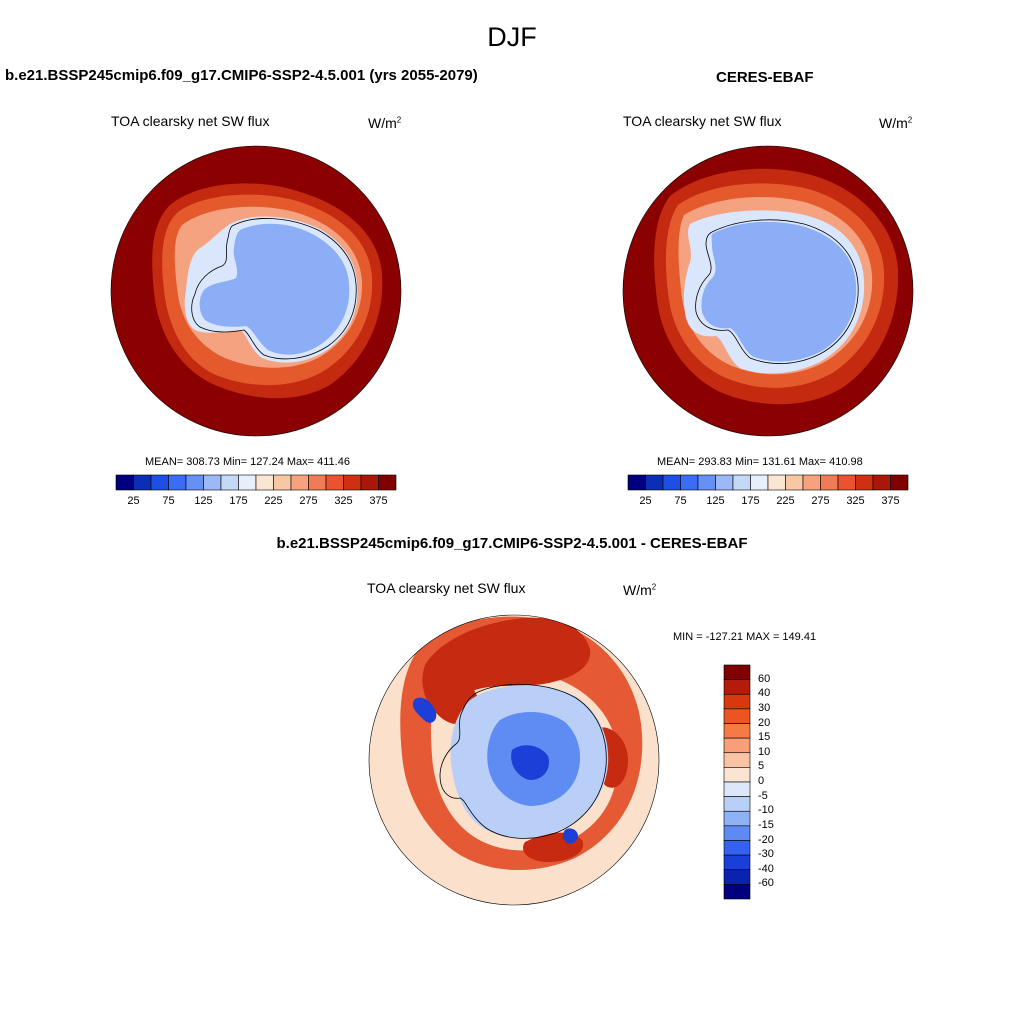  Describe the element at coordinates (766, 868) in the screenshot. I see `diff-colorbar-tick-label: -40` at that location.